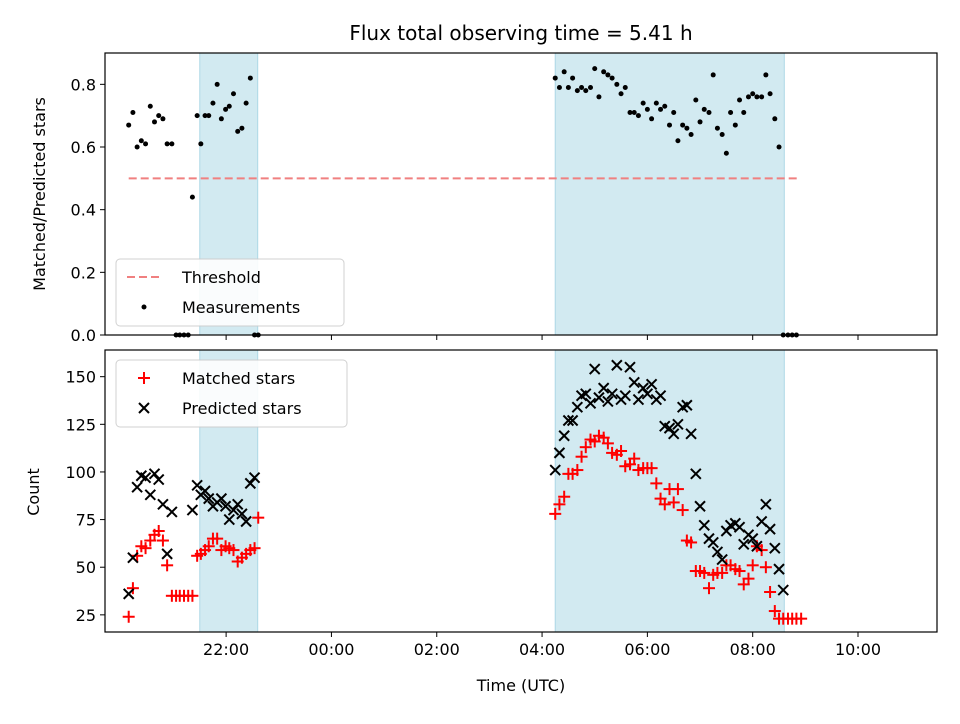  I want to click on top-y-tick-label: 0.8, so click(83, 84).